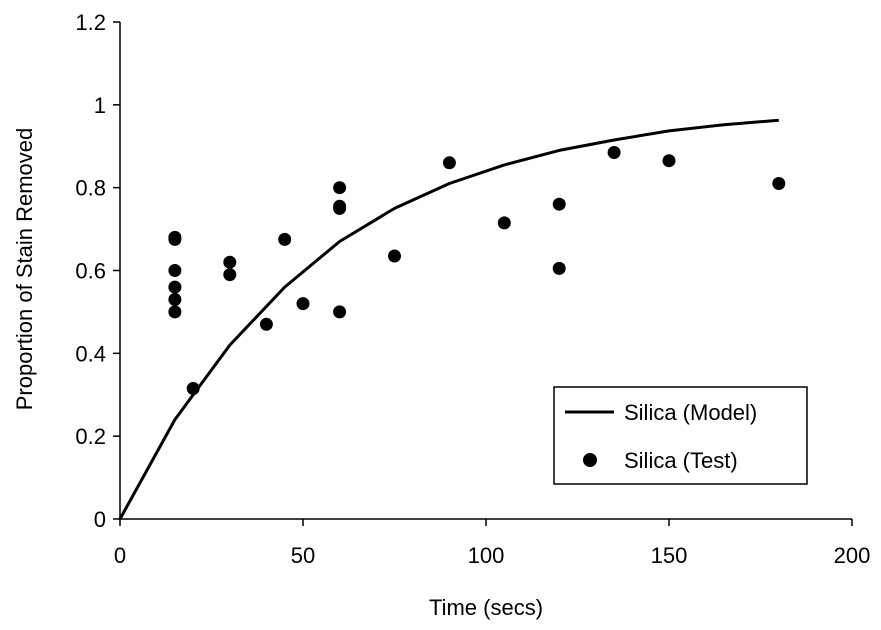  Describe the element at coordinates (90, 436) in the screenshot. I see `y-tick-label: 0.2` at that location.